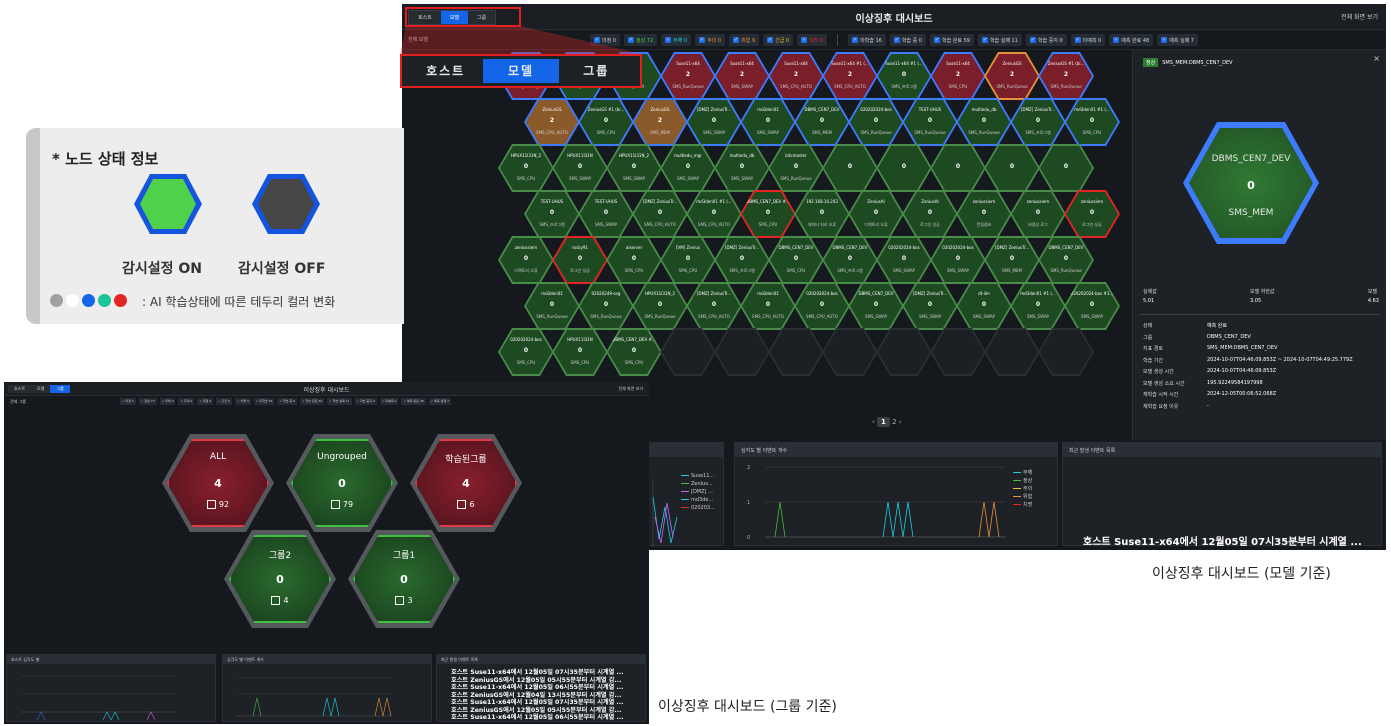 The height and width of the screenshot is (726, 1391). I want to click on filter-chip: ✓ 미학습 16, so click(264, 401).